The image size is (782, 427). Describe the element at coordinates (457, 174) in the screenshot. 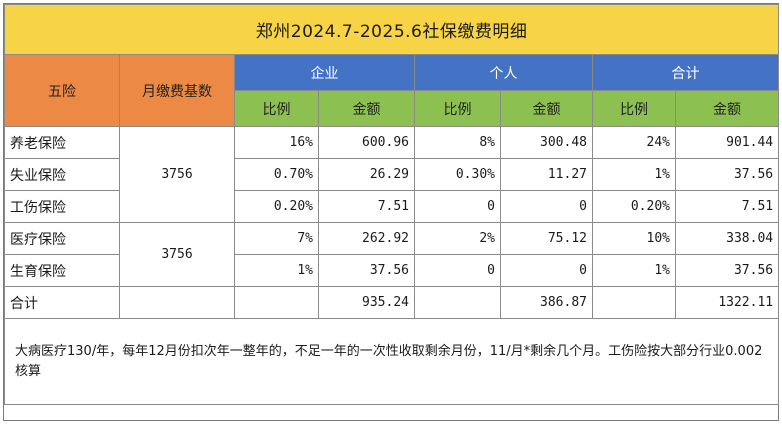

I see `personal-ratio: 0.30%` at that location.